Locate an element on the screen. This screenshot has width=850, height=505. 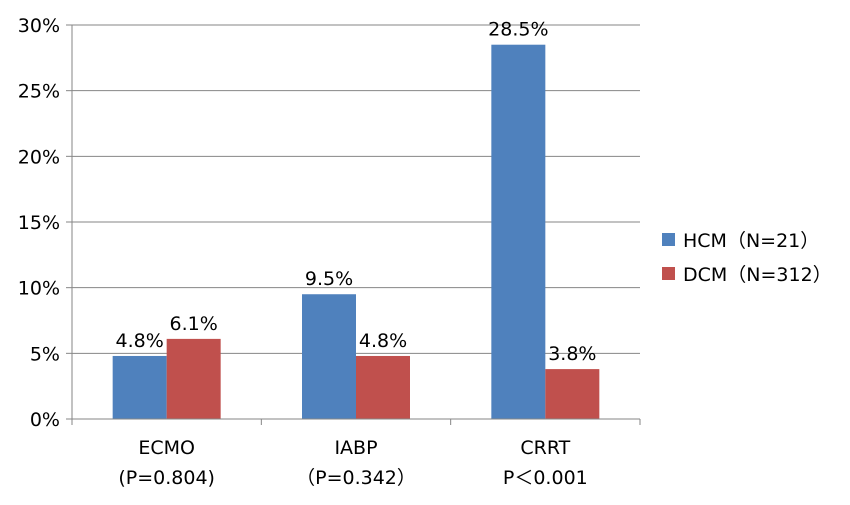
legend-label-dcm: DCM（N=312） is located at coordinates (757, 274).